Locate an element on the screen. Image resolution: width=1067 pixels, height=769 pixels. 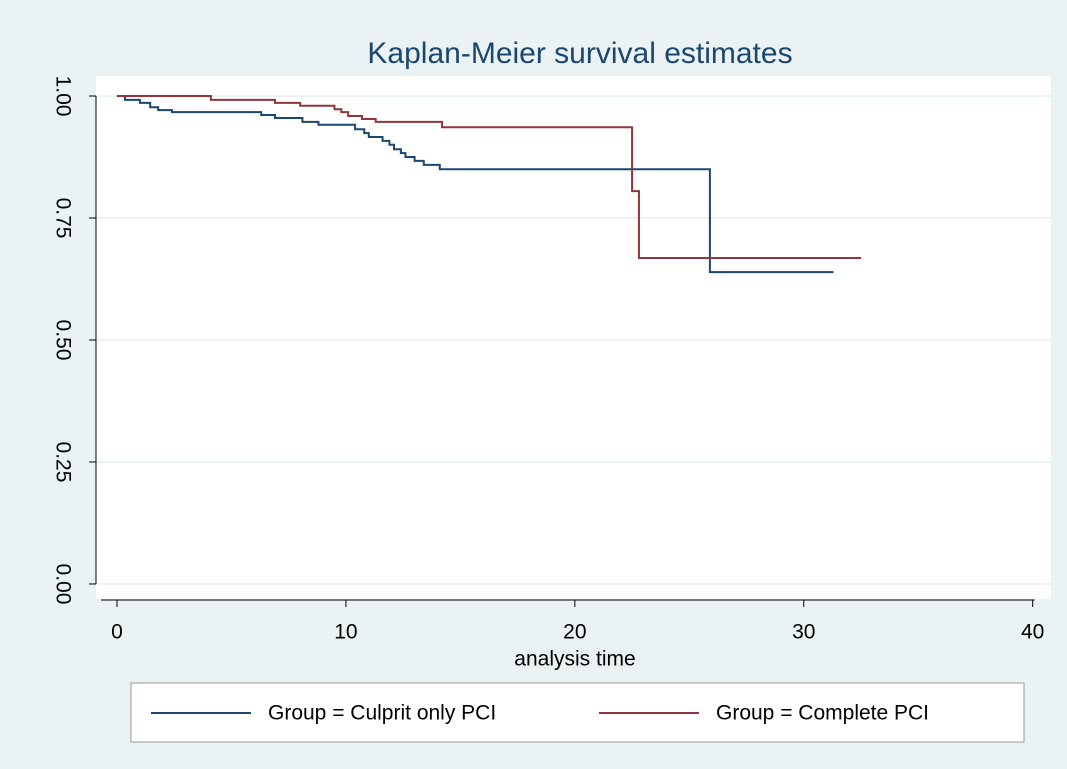
y-tick-label: 0.25 is located at coordinates (62, 462).